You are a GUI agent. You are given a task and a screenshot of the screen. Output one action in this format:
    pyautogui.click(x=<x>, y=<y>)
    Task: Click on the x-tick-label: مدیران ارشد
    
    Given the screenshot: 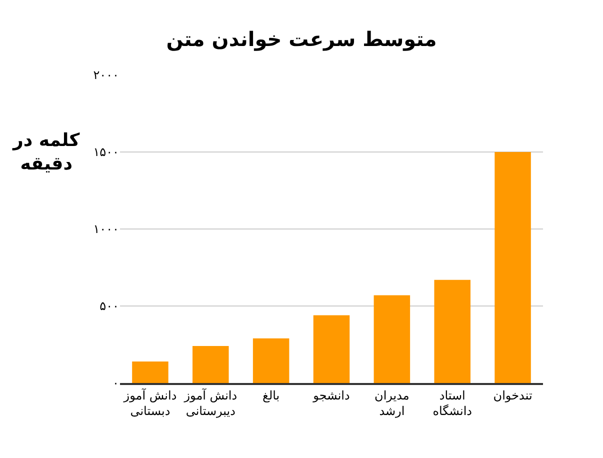 What is the action you would take?
    pyautogui.click(x=392, y=403)
    